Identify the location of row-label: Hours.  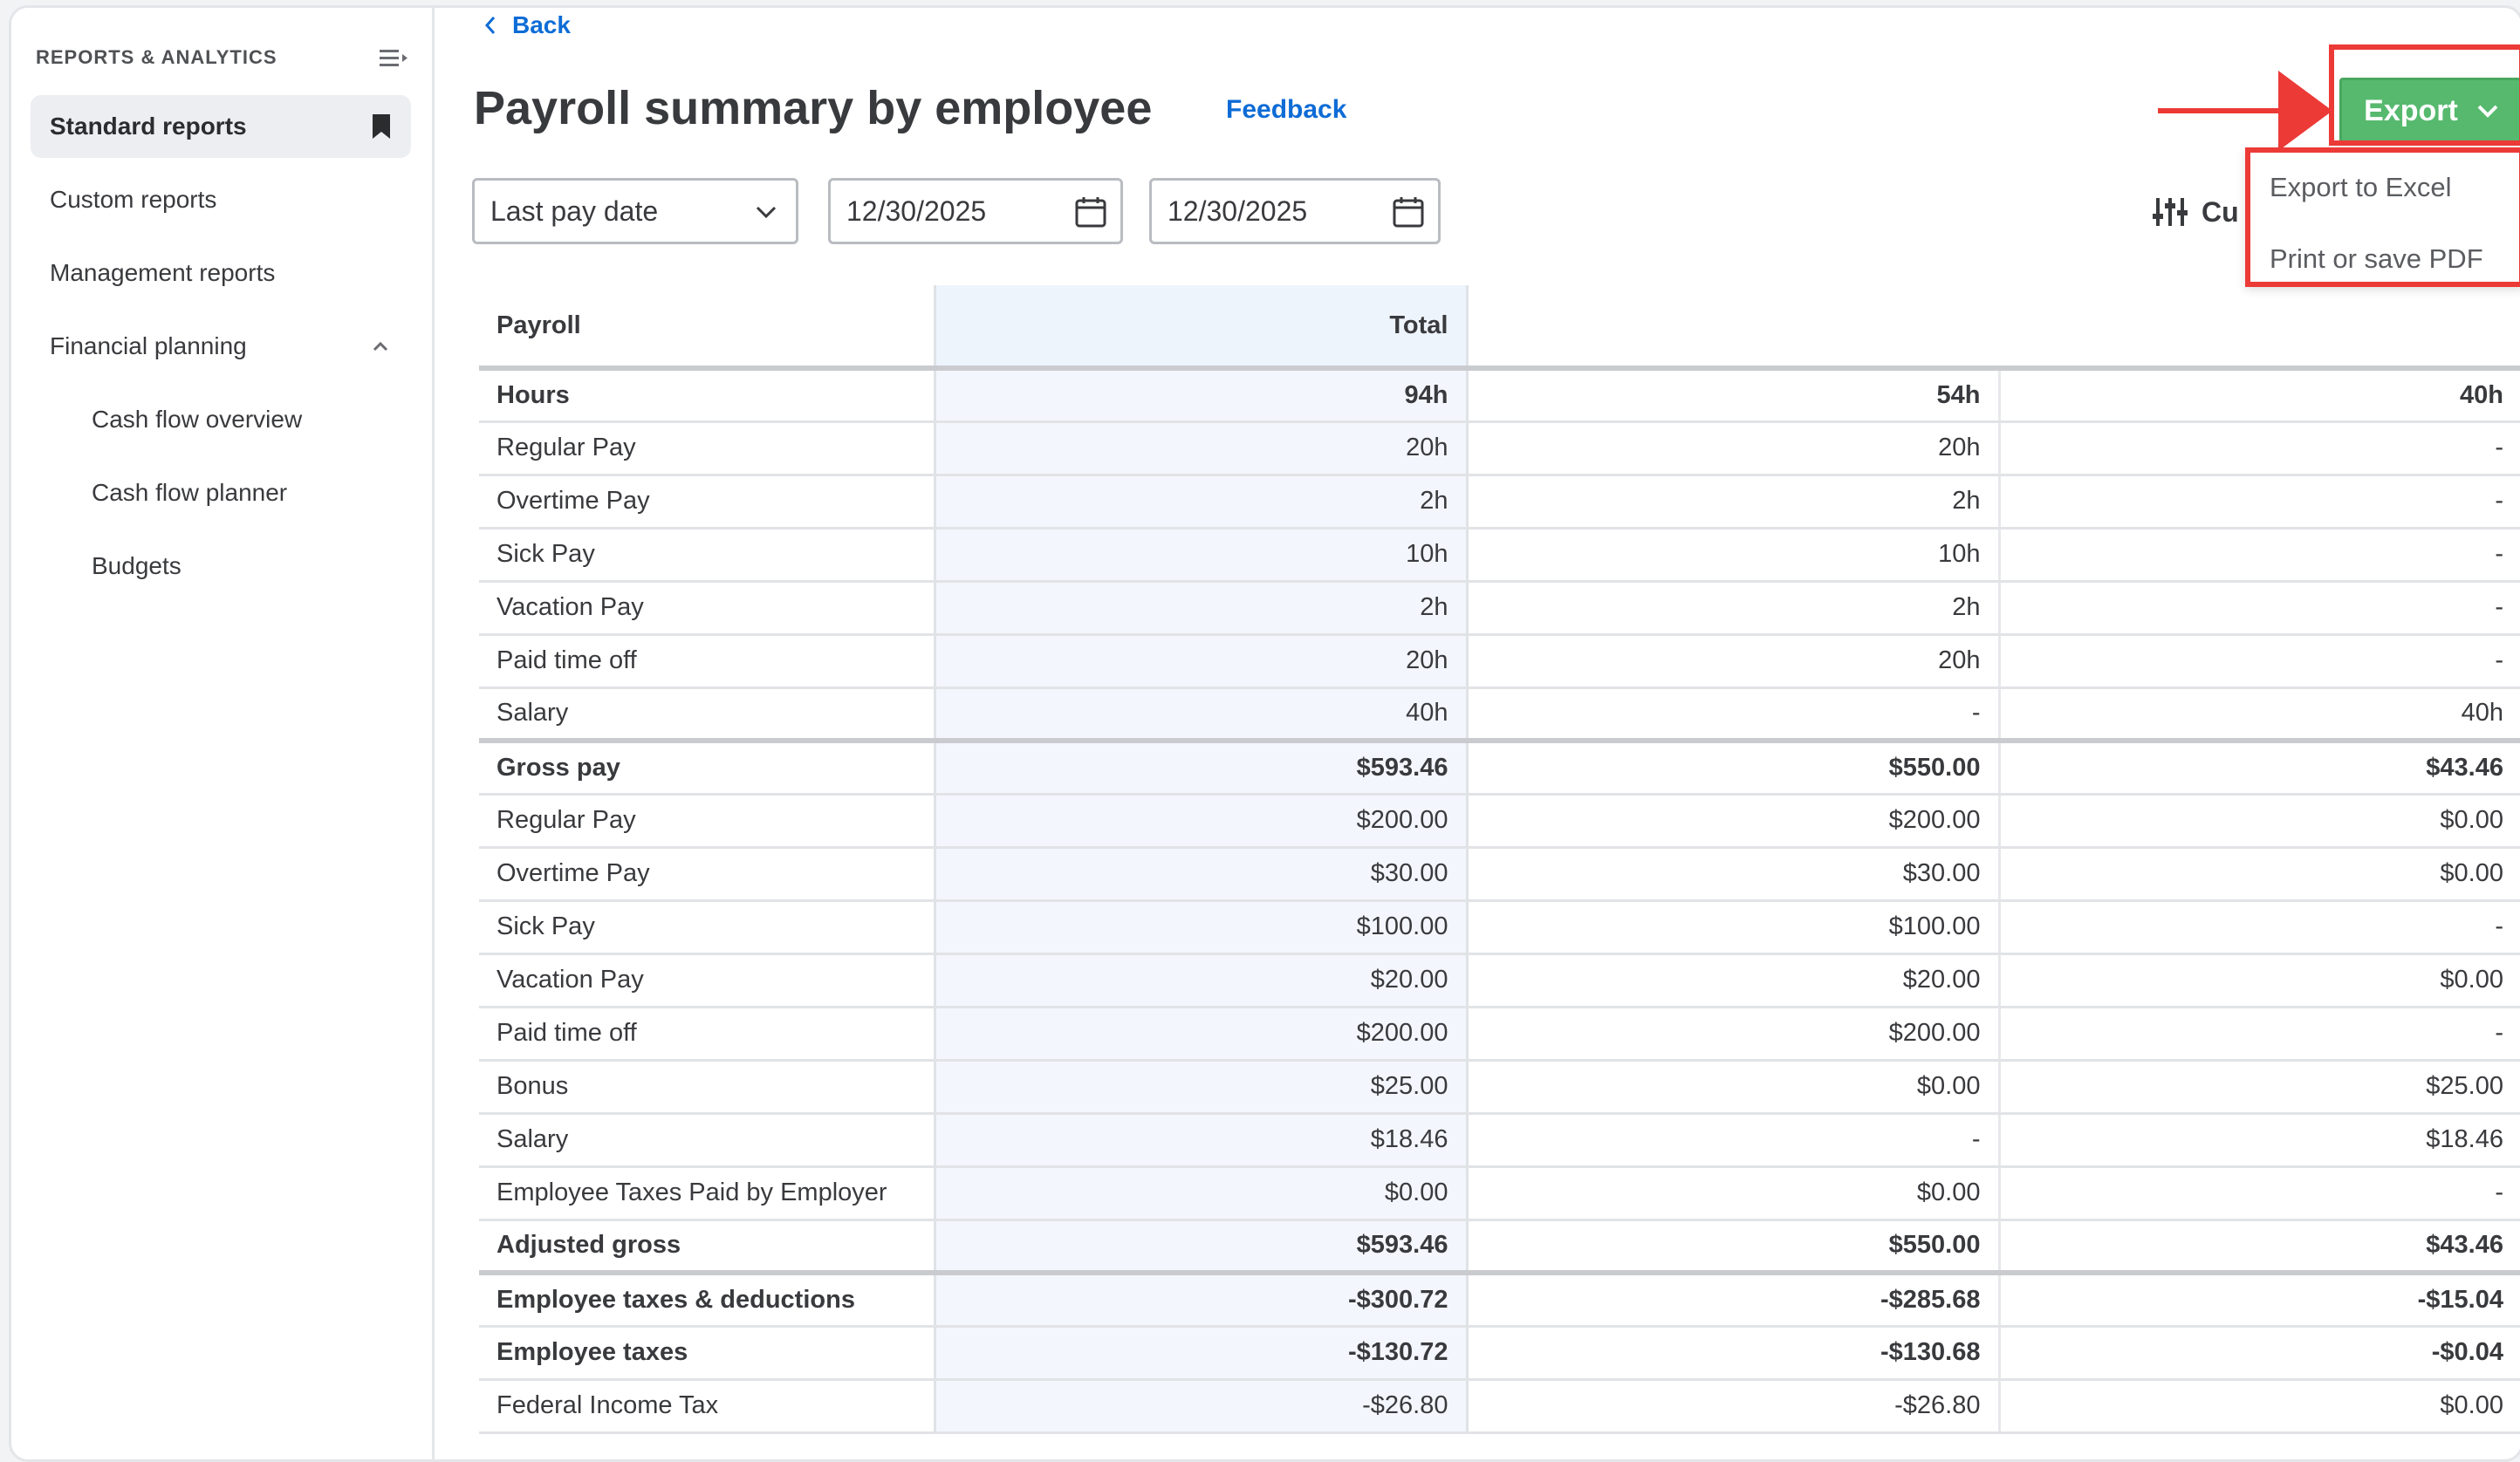
(707, 395).